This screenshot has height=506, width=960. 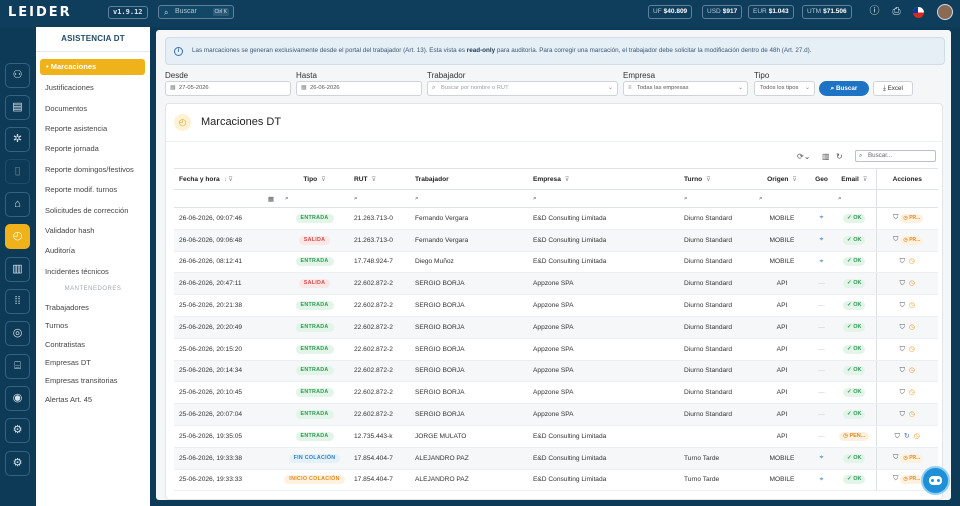 I want to click on sidebar-item-solicitudes: Solicitudes de corrección, so click(x=87, y=210).